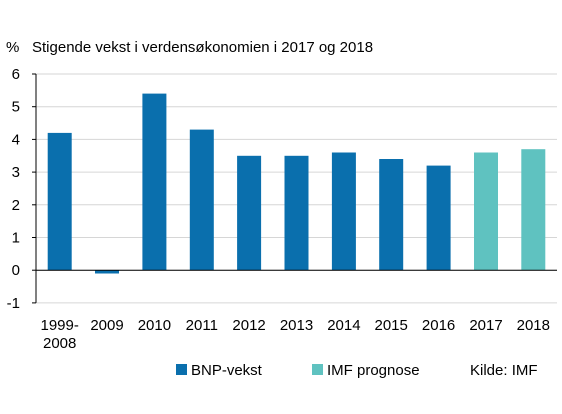  Describe the element at coordinates (13, 303) in the screenshot. I see `y-tick-label: -1` at that location.